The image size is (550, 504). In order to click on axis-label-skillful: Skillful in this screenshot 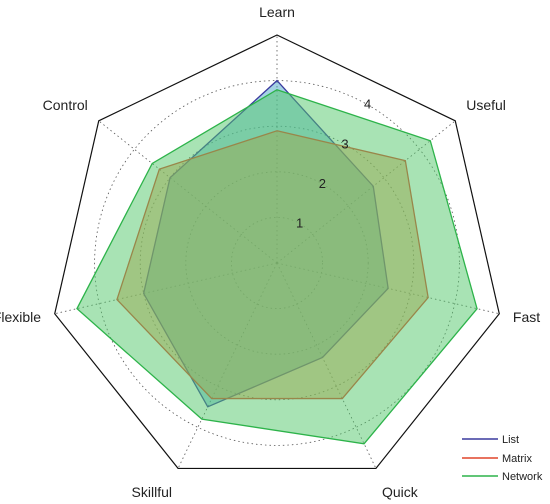, I will do `click(152, 492)`.